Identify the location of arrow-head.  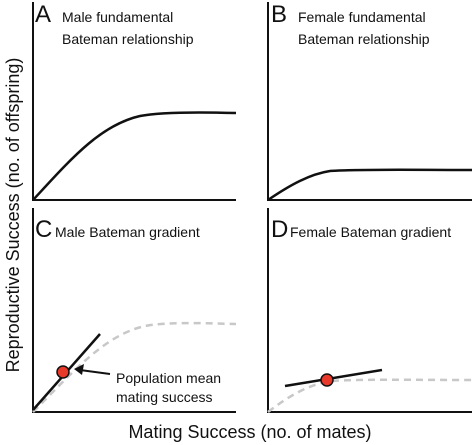
(79, 369).